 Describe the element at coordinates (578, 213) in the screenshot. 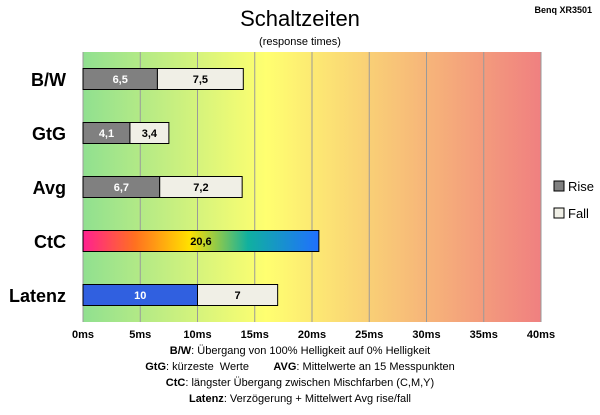

I see `legend-label-fall: Fall` at that location.